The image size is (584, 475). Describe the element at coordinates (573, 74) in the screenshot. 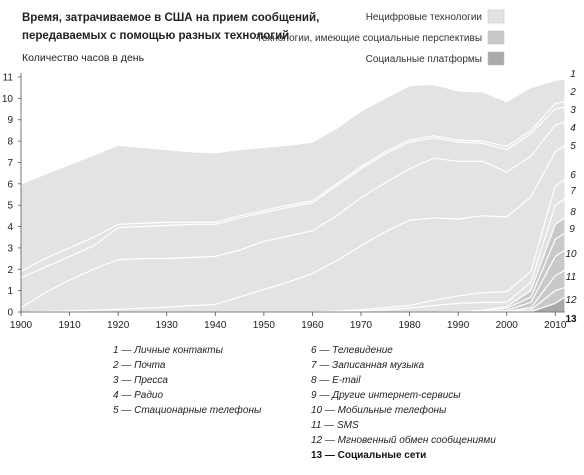

I see `series-end-label: 1` at that location.